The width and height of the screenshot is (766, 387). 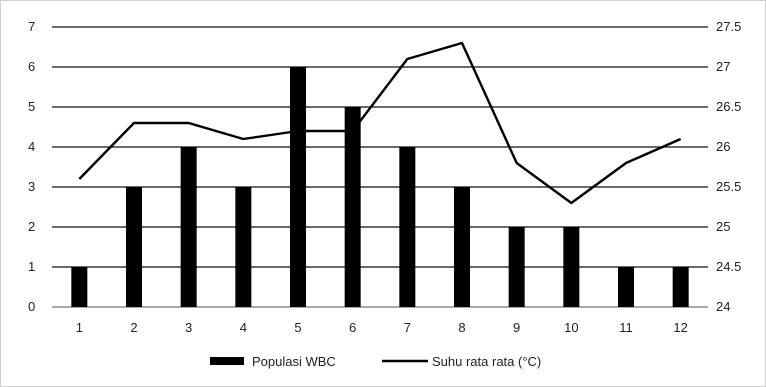 What do you see at coordinates (728, 26) in the screenshot?
I see `y-right-tick-label: 27.5` at bounding box center [728, 26].